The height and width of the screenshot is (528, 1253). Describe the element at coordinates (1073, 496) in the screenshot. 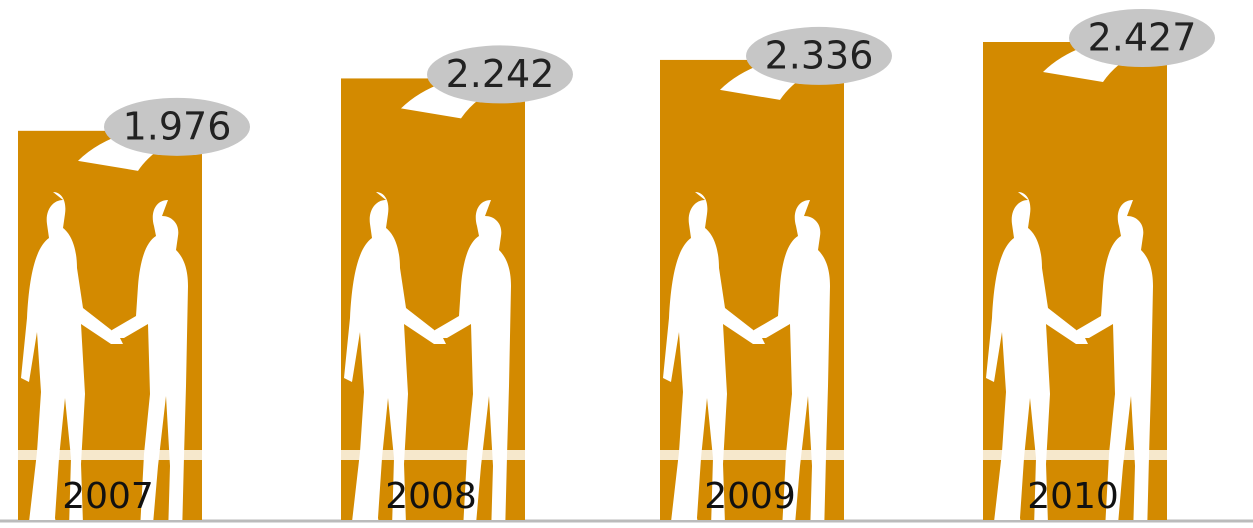

I see `category-label: 2010` at that location.